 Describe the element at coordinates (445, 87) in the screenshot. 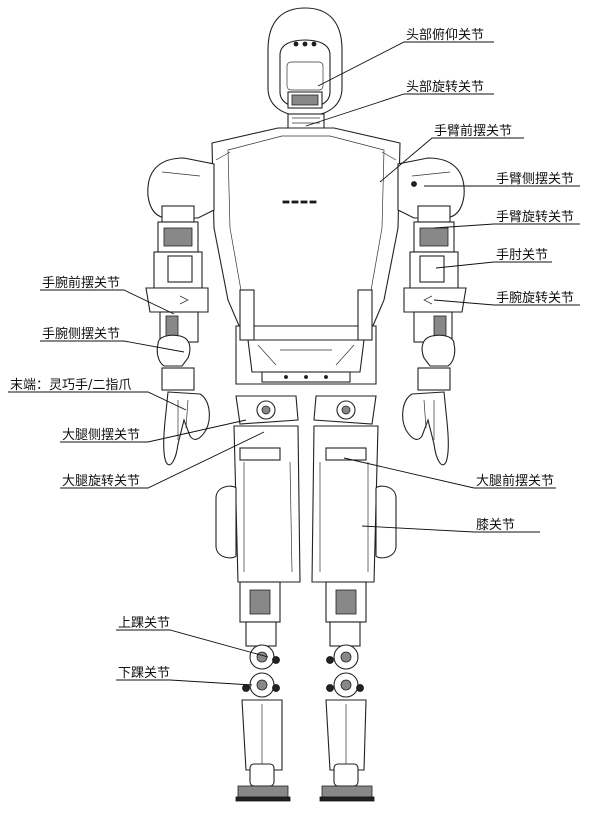

I see `label-head-rotation: 头部旋转关节` at that location.